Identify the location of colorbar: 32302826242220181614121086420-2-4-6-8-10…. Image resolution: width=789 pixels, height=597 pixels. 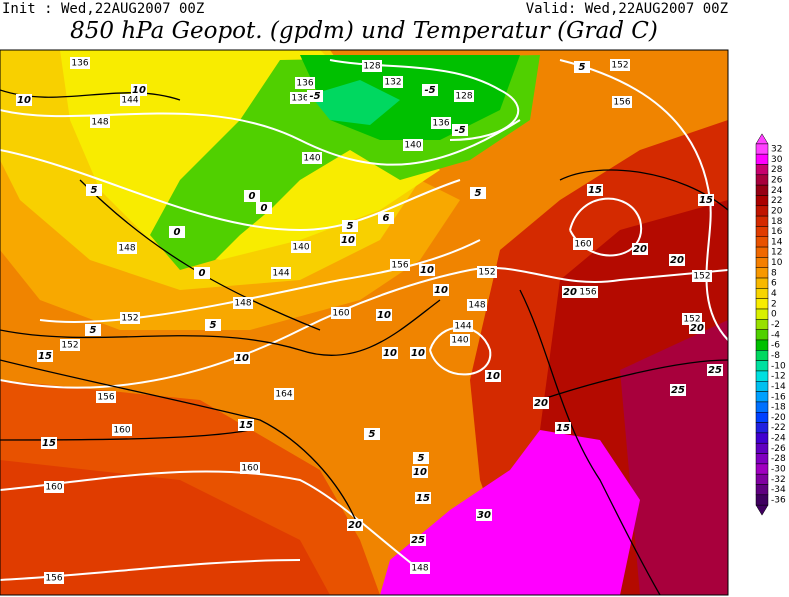
(770, 324).